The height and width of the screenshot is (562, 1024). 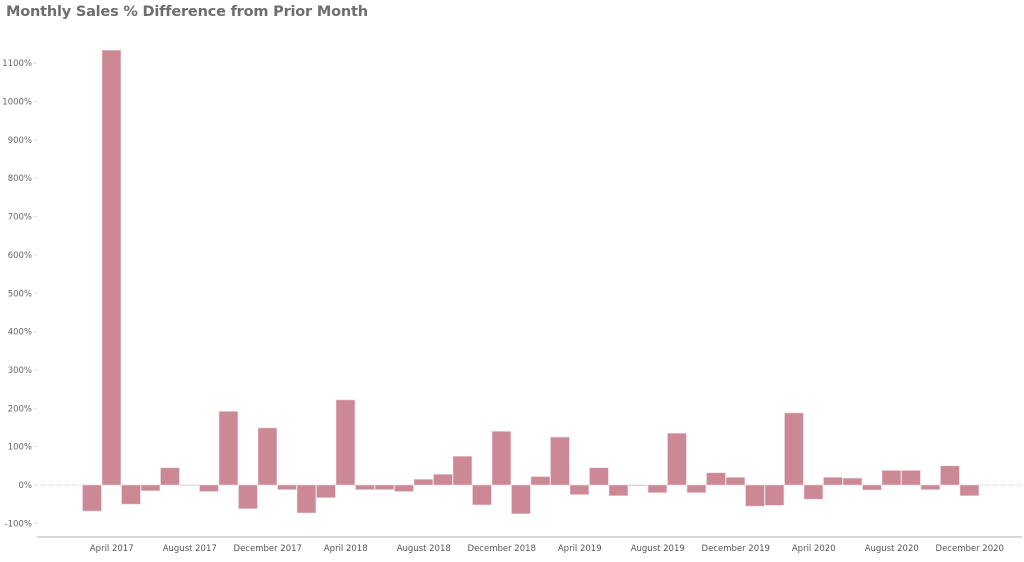 I want to click on x-tick-label: December 2017, so click(x=268, y=549).